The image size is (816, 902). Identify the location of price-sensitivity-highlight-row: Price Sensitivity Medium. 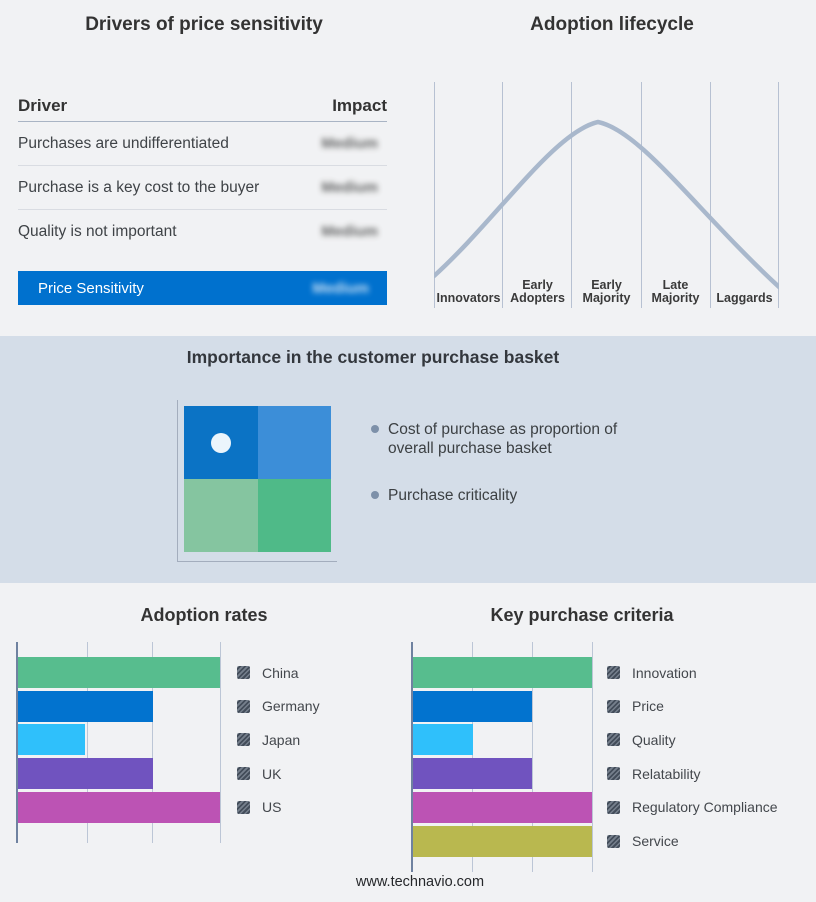
(202, 288).